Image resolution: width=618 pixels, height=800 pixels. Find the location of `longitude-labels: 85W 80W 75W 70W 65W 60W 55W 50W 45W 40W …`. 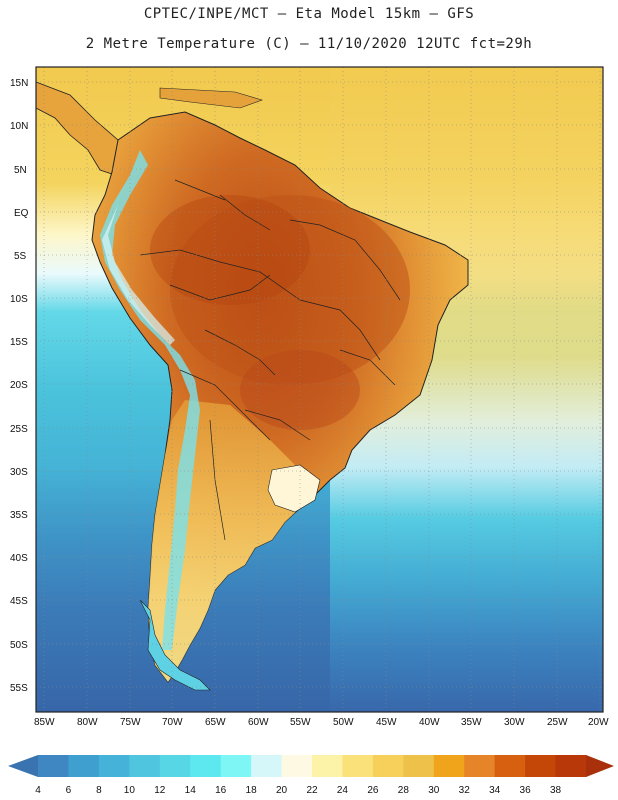

longitude-labels: 85W 80W 75W 70W 65W 60W 55W 50W 45W 40W … is located at coordinates (321, 722).